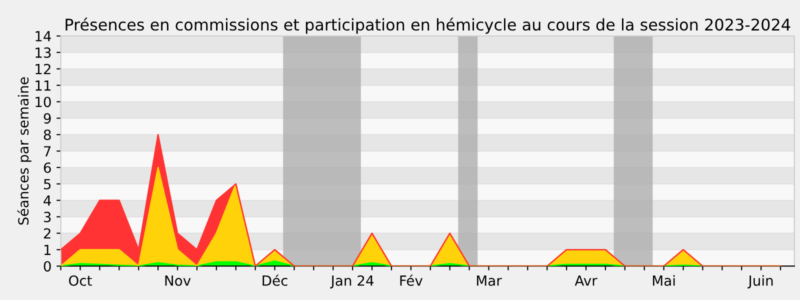  I want to click on y-tick-label: 10, so click(43, 102).